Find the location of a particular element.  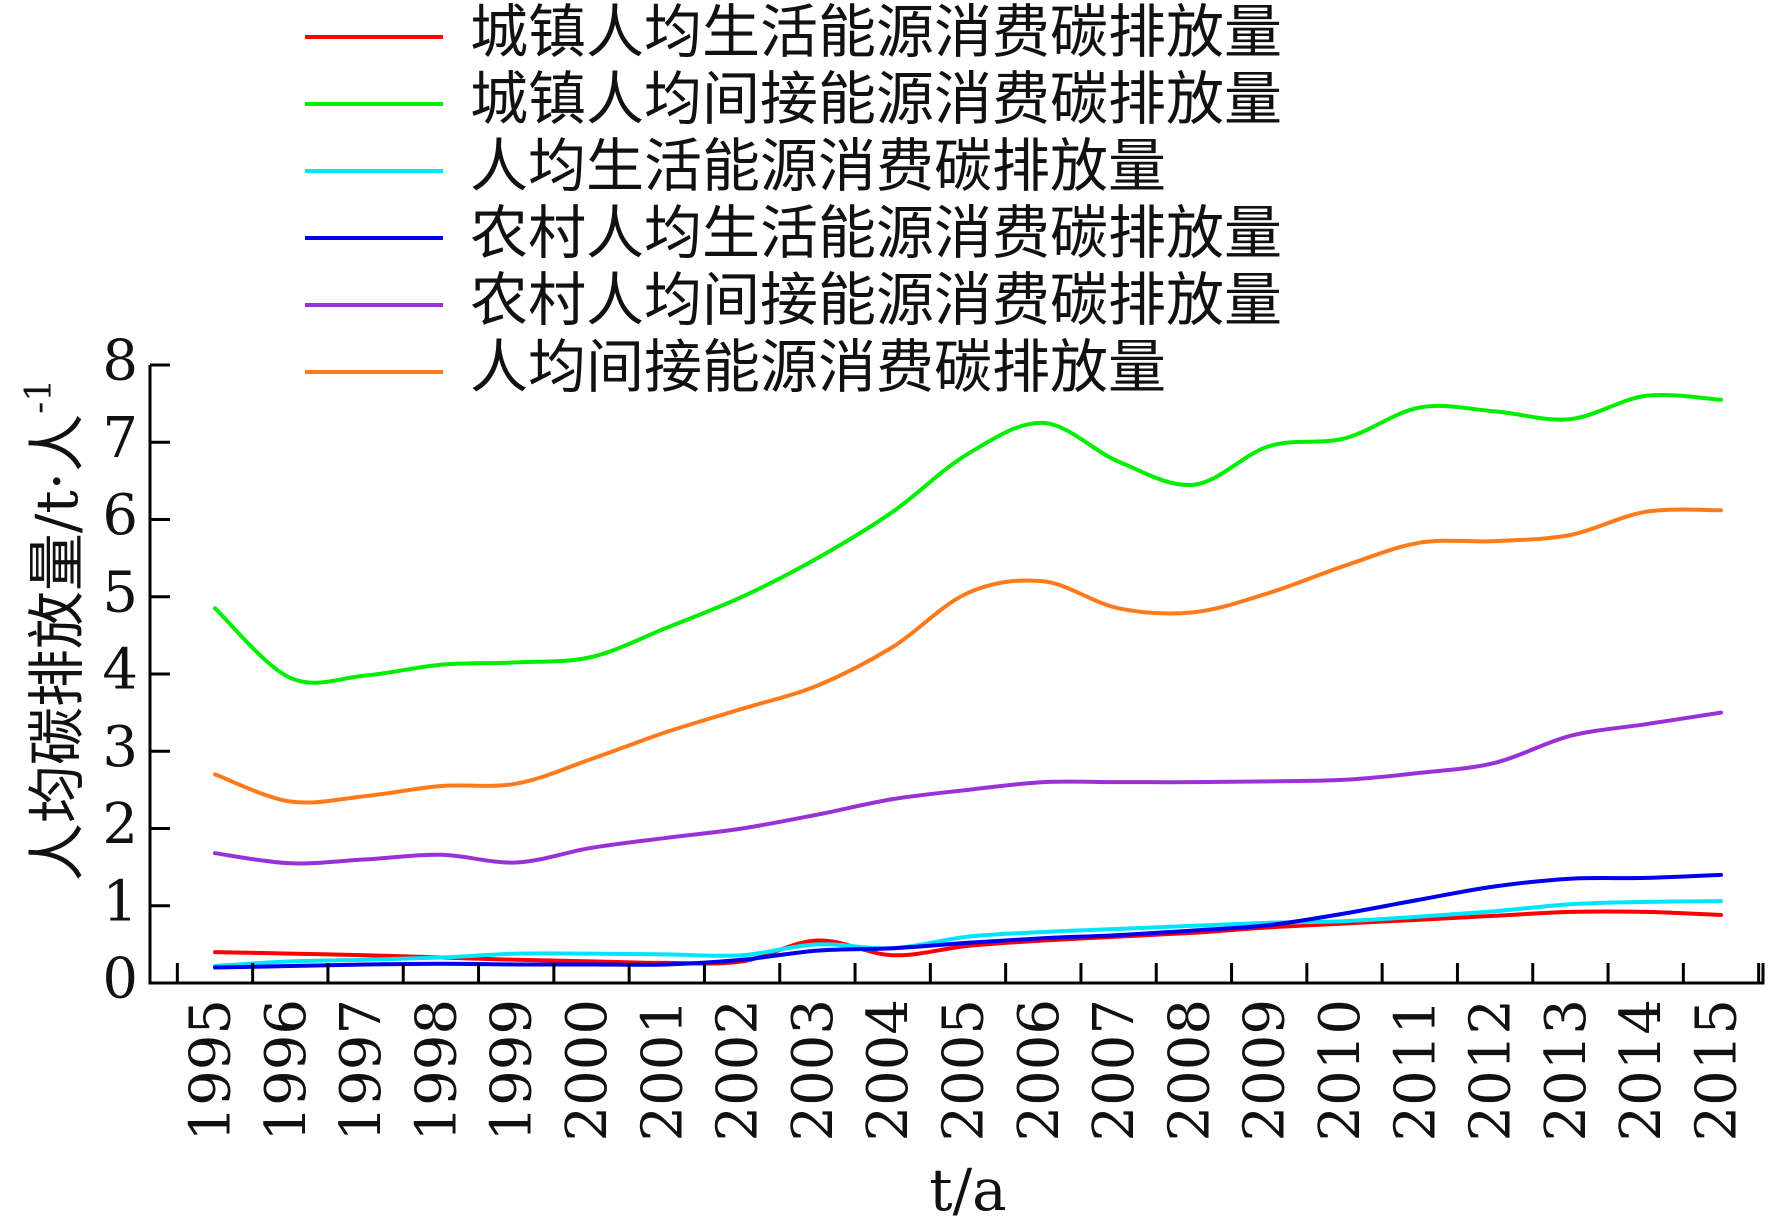

y-axis-ticks: 0 1 2 3 4 5 6 7 8 is located at coordinates (136, 670).